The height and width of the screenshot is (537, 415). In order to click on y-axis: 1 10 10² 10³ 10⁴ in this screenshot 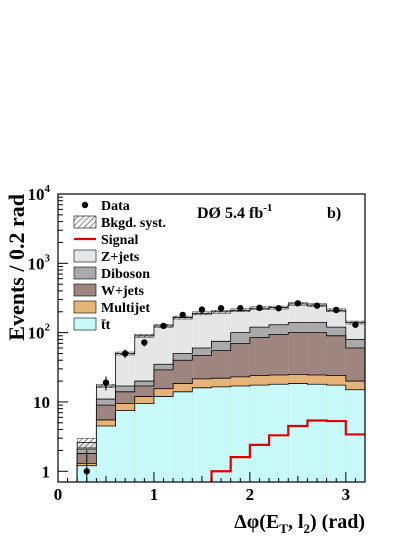, I will do `click(48, 332)`.